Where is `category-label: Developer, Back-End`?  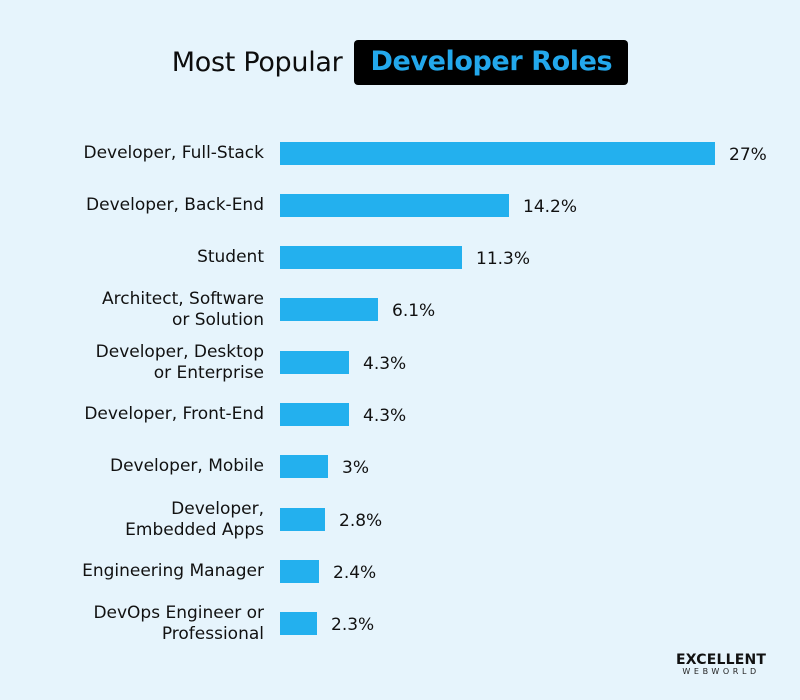
category-label: Developer, Back-End is located at coordinates (175, 205).